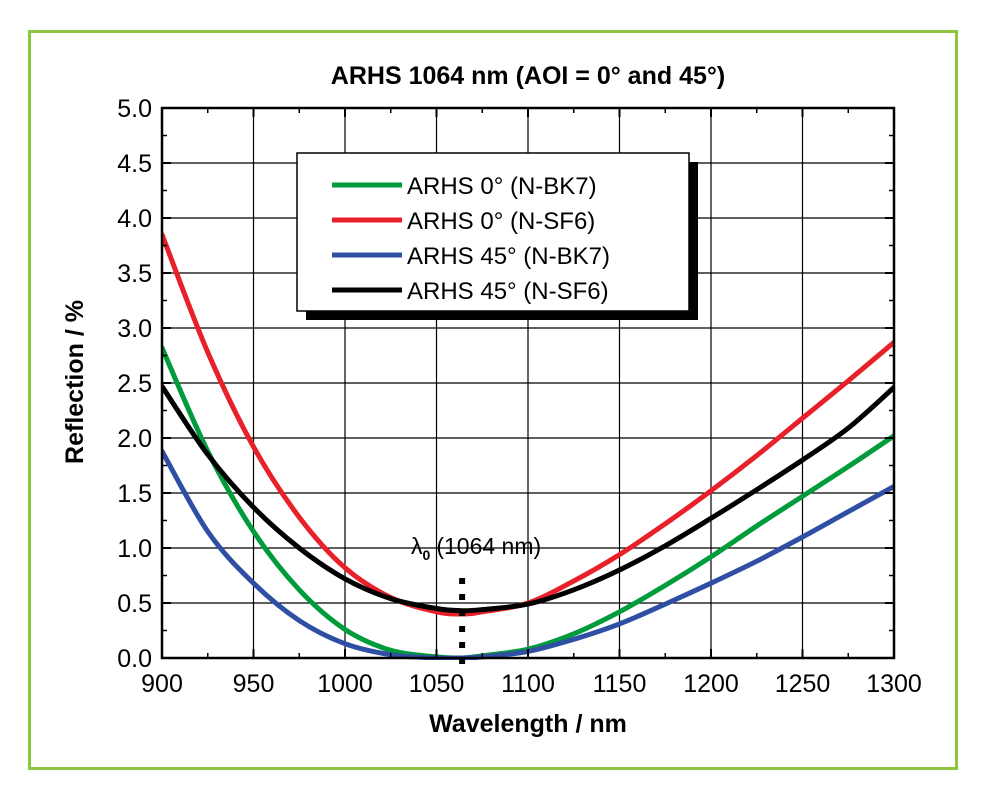 The width and height of the screenshot is (1000, 803). Describe the element at coordinates (501, 221) in the screenshot. I see `legend-label: ARHS 0° (N-SF6)` at that location.